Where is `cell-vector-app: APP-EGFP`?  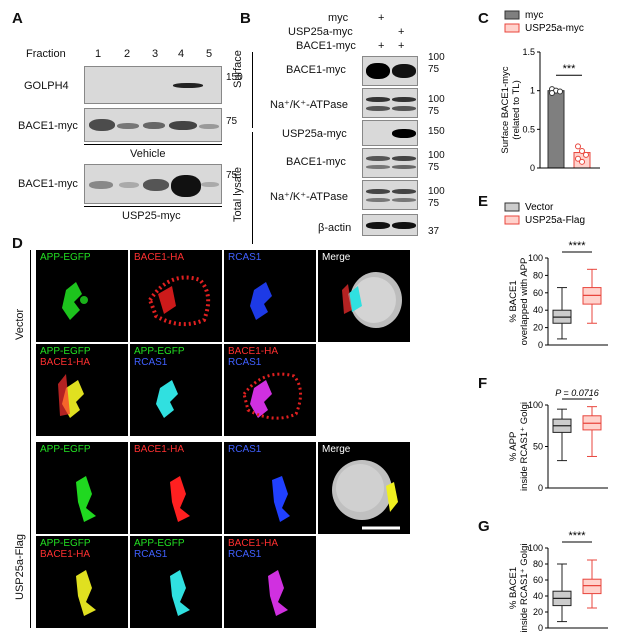
cell-vector-app: APP-EGFP is located at coordinates (82, 296).